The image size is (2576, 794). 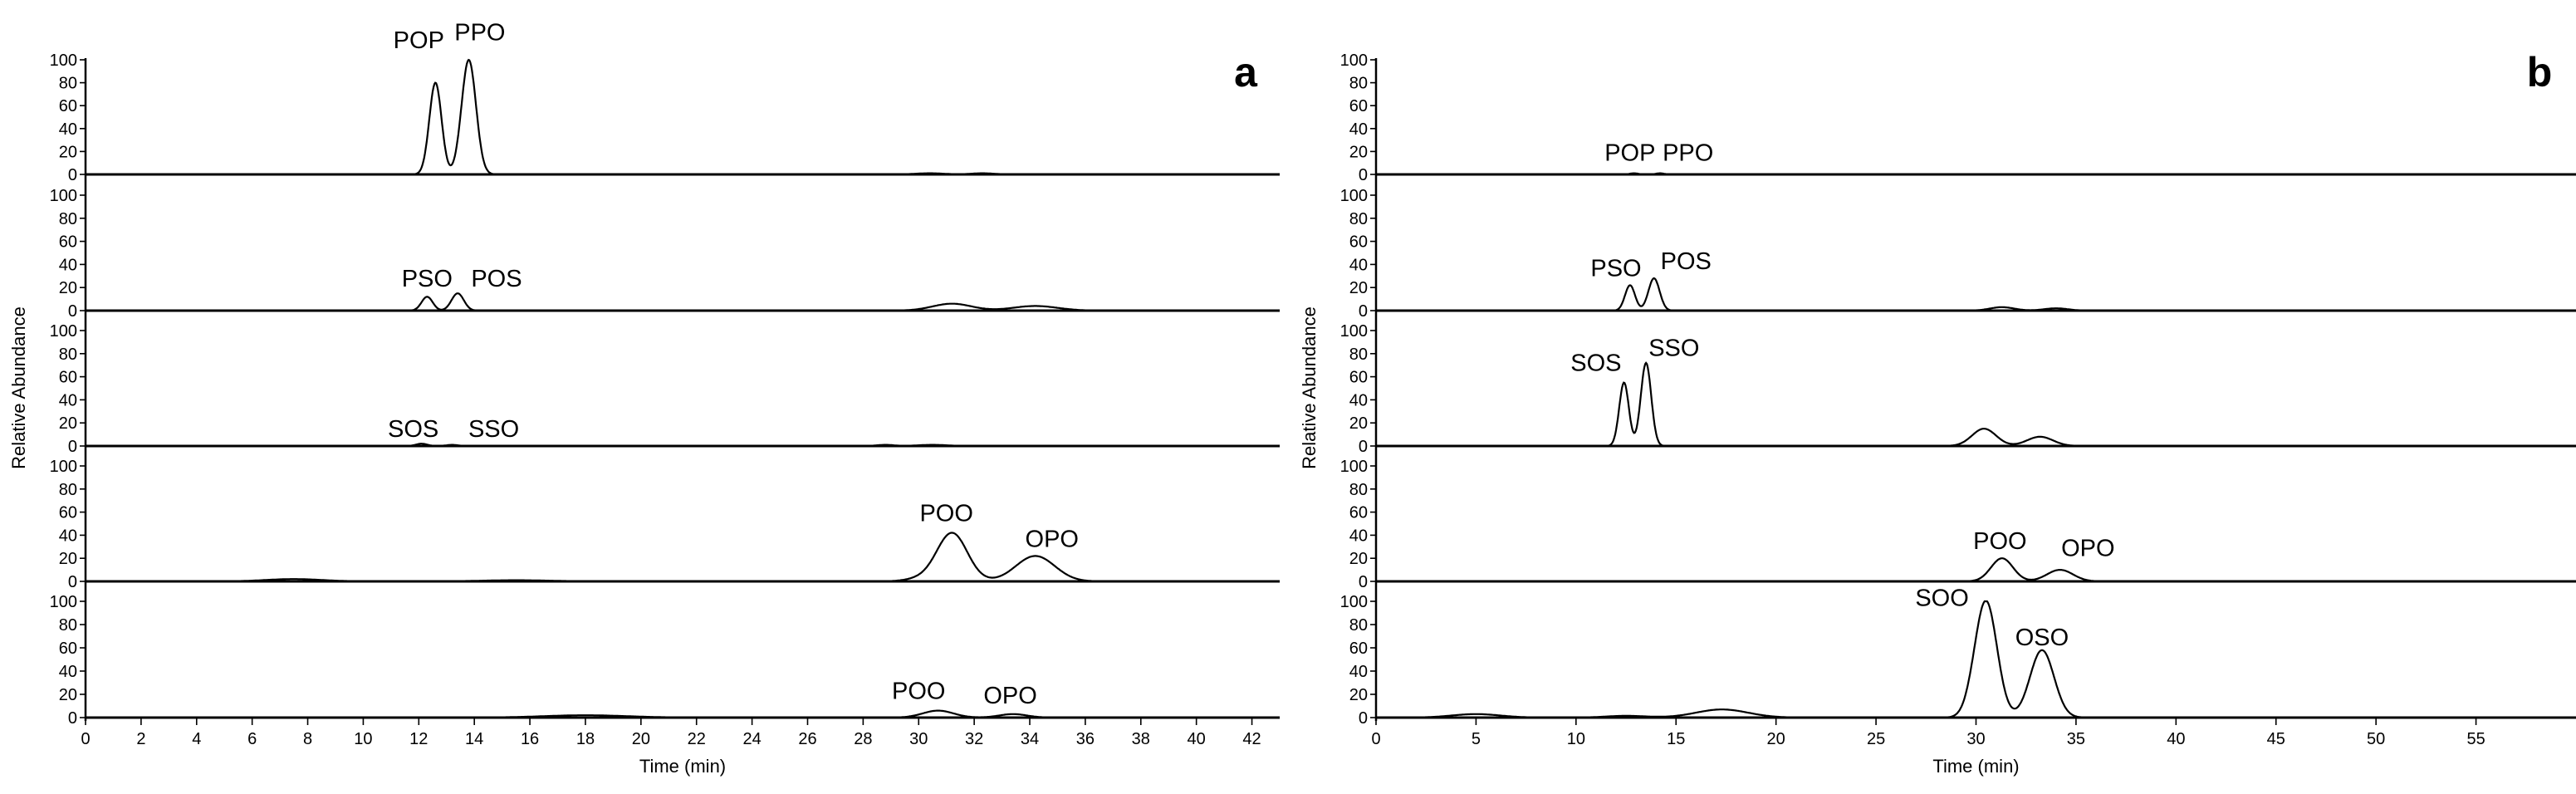 What do you see at coordinates (1141, 739) in the screenshot?
I see `x-tick-label: 38` at bounding box center [1141, 739].